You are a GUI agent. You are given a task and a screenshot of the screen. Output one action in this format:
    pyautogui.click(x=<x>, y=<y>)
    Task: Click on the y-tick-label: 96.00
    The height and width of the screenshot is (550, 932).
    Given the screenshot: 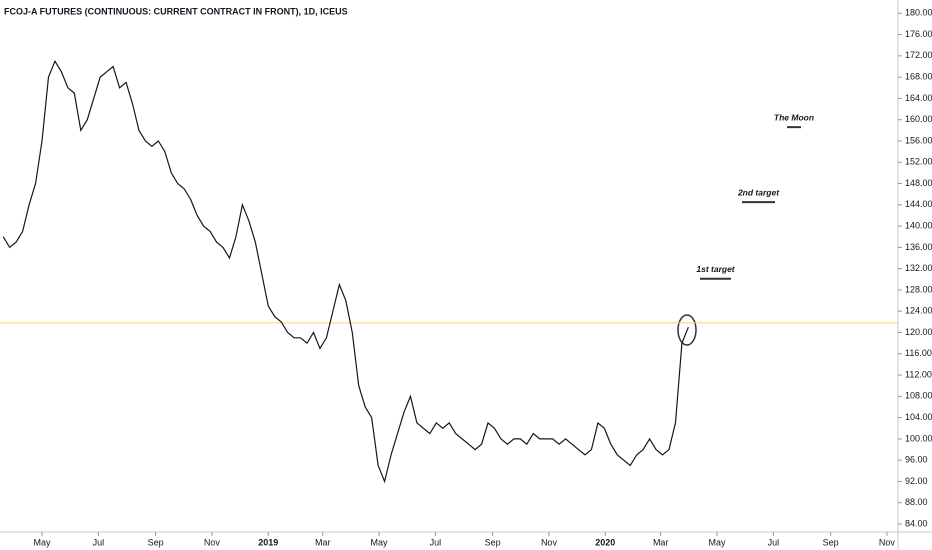 What is the action you would take?
    pyautogui.click(x=916, y=460)
    